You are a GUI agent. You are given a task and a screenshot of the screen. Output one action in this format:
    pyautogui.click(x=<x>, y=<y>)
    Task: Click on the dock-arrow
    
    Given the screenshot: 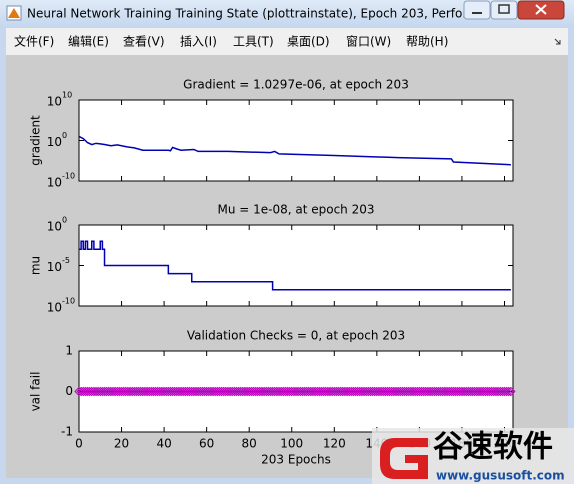 What is the action you would take?
    pyautogui.click(x=557, y=41)
    